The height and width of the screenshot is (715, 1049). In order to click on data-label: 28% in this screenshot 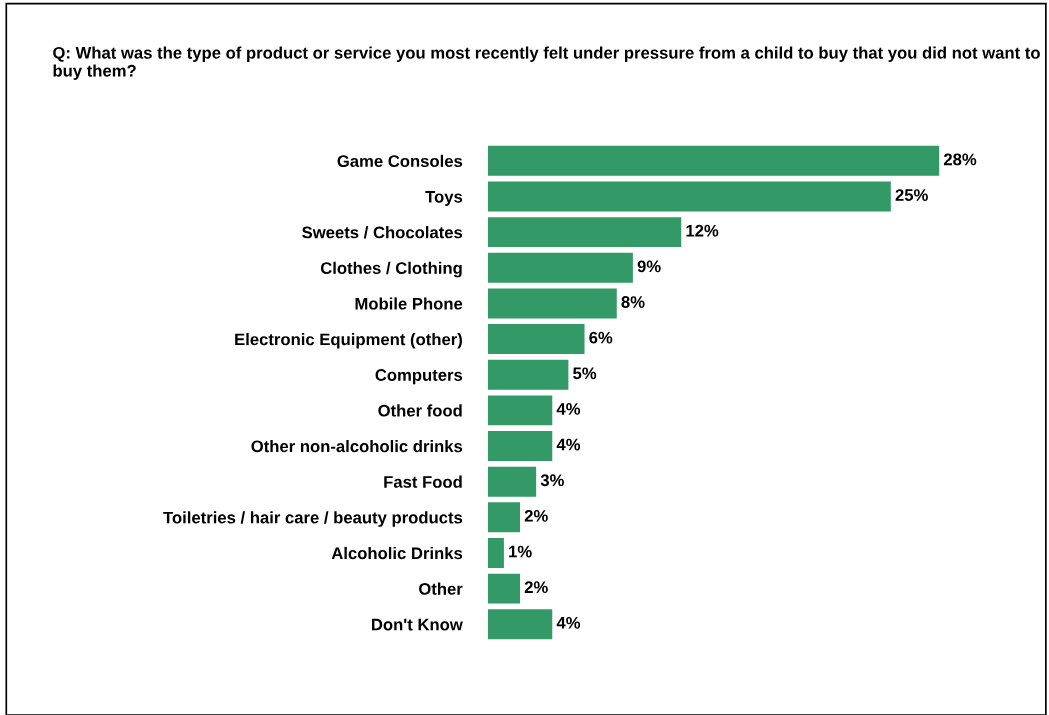, I will do `click(960, 159)`.